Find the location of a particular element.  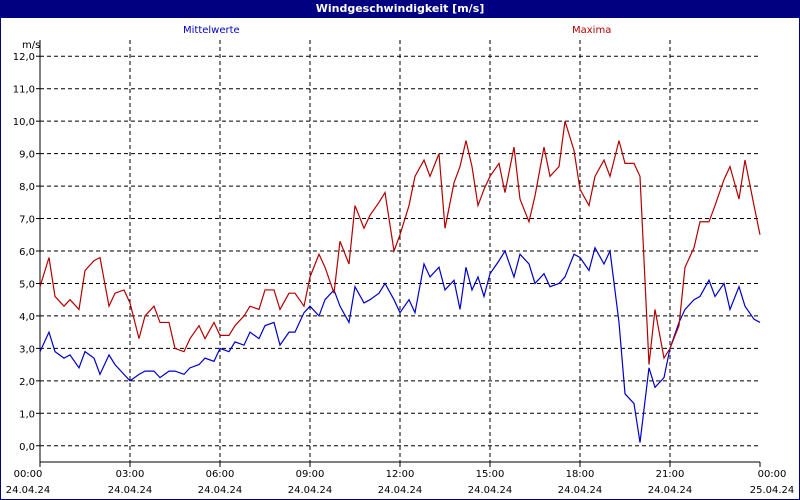

chart-title: Windgeschwindigkeit [m/s] is located at coordinates (400, 9).